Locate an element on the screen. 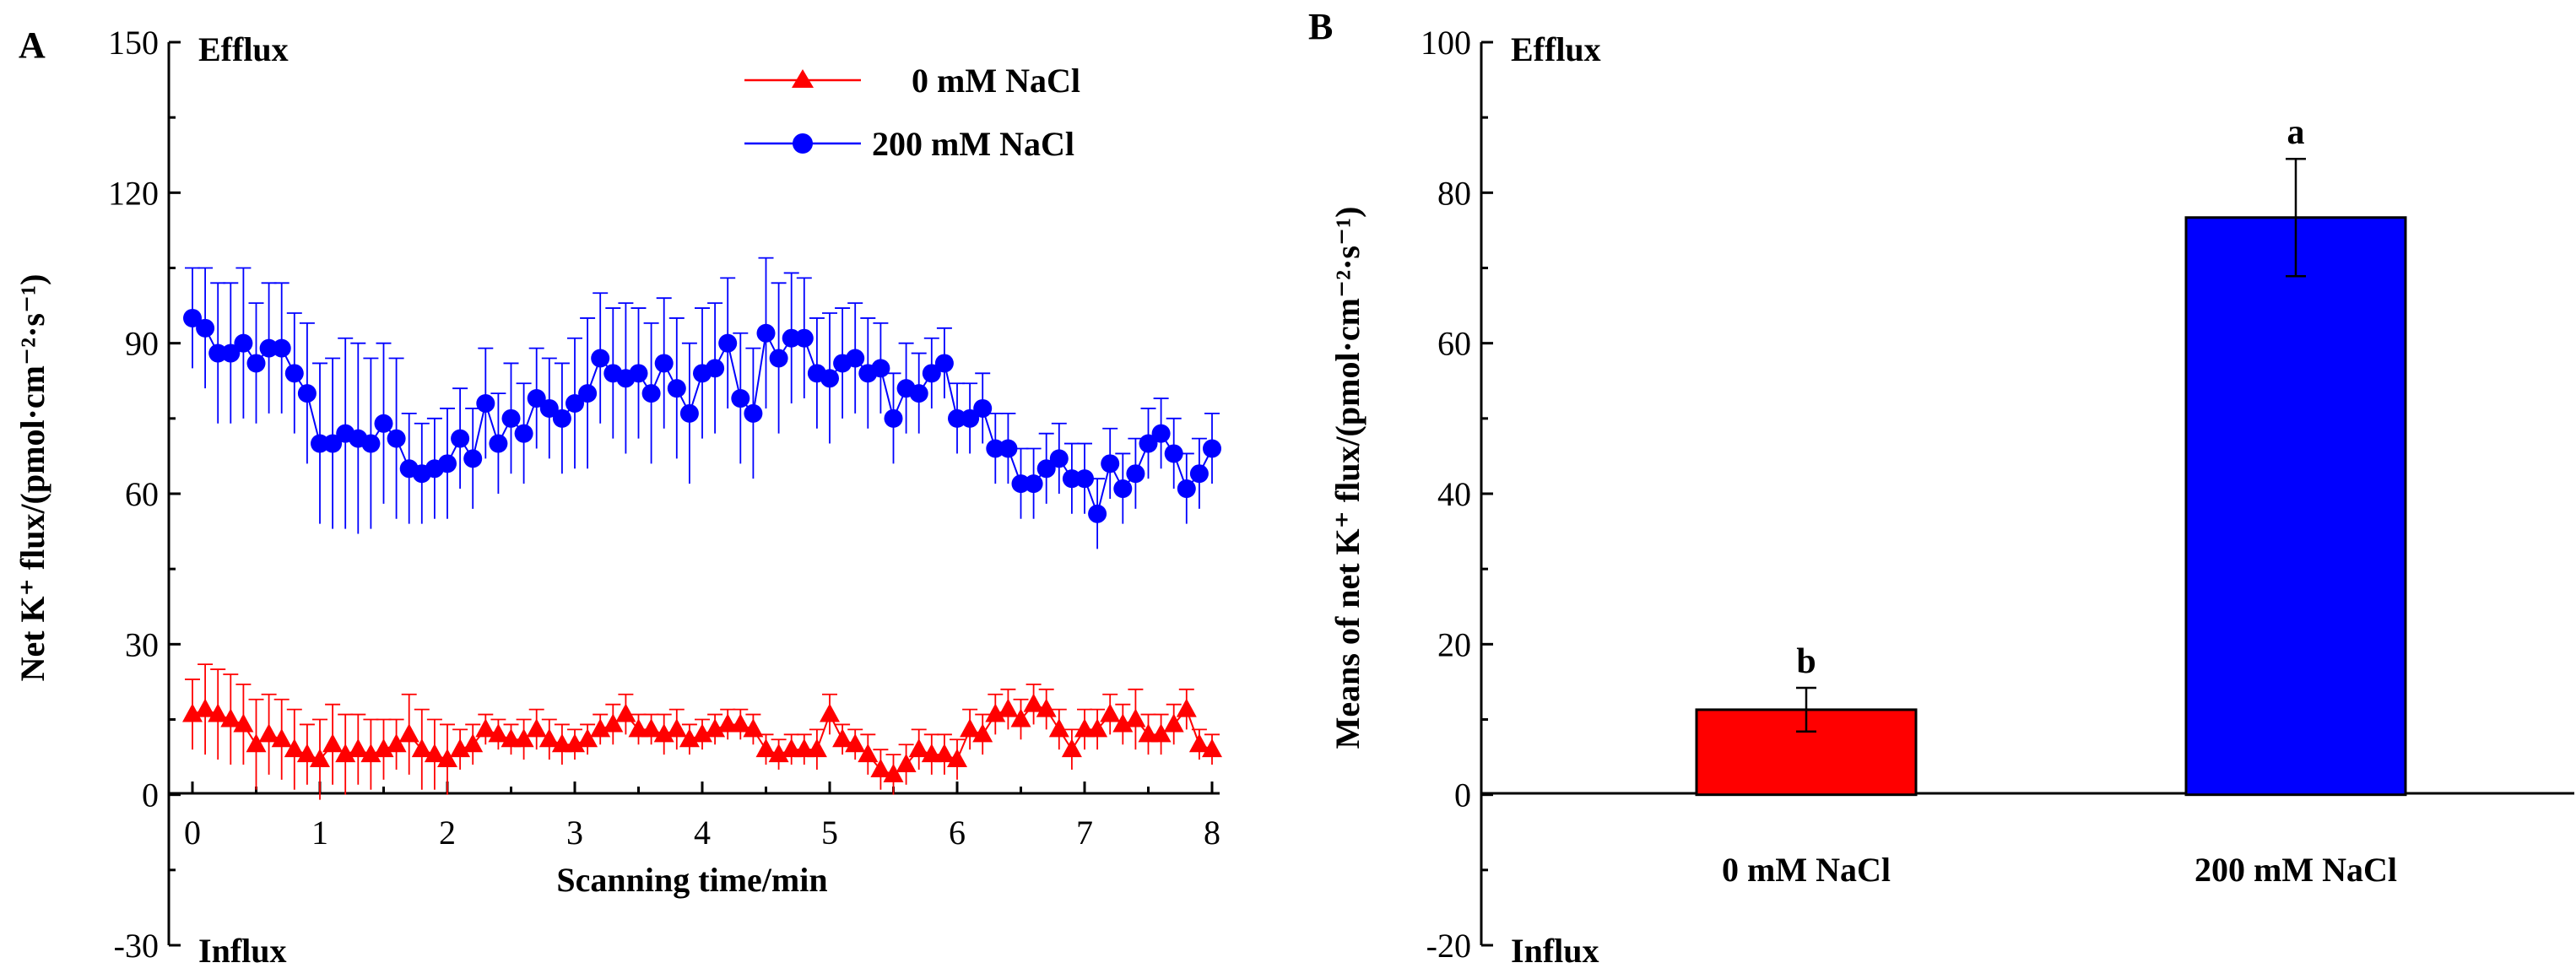  legend-label-200mm: 200 mM NaCl is located at coordinates (973, 144).